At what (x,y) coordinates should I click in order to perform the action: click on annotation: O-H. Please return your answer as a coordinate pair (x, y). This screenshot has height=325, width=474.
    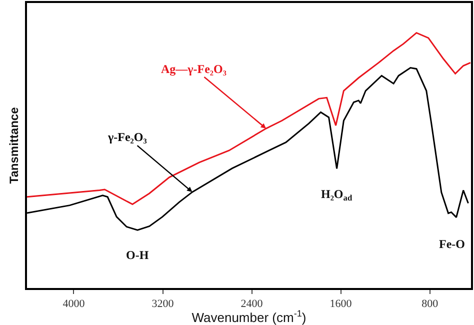
    Looking at the image, I should click on (138, 255).